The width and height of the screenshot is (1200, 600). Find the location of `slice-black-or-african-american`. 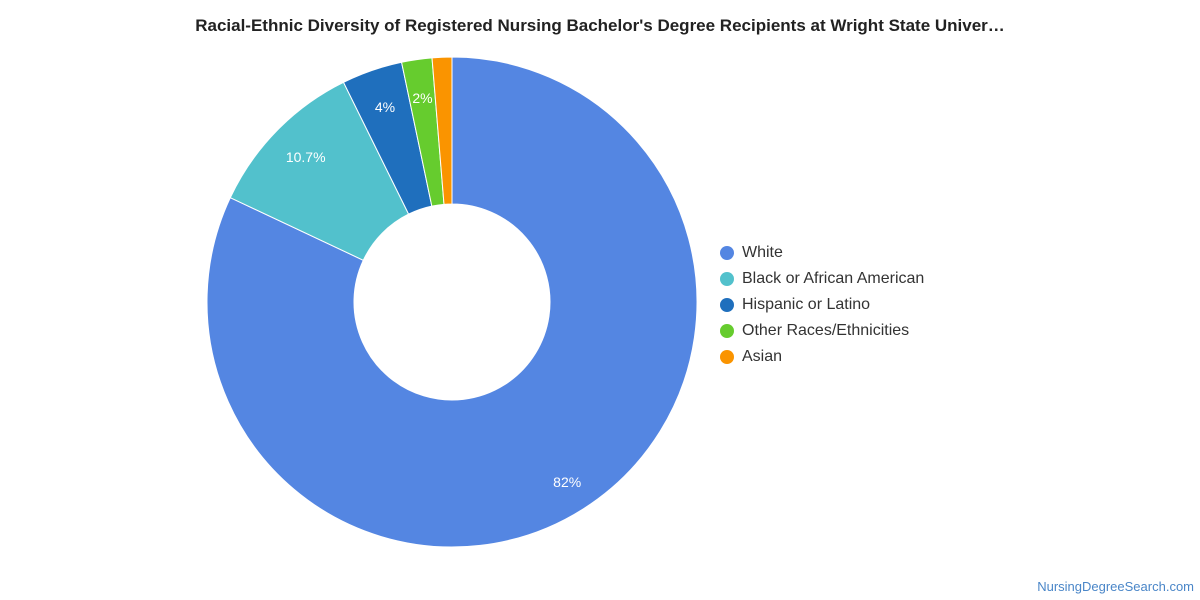

slice-black-or-african-american is located at coordinates (319, 171).